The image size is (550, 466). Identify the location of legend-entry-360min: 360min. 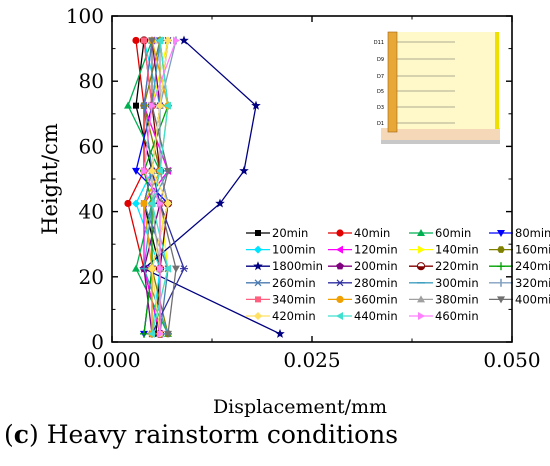
(363, 299).